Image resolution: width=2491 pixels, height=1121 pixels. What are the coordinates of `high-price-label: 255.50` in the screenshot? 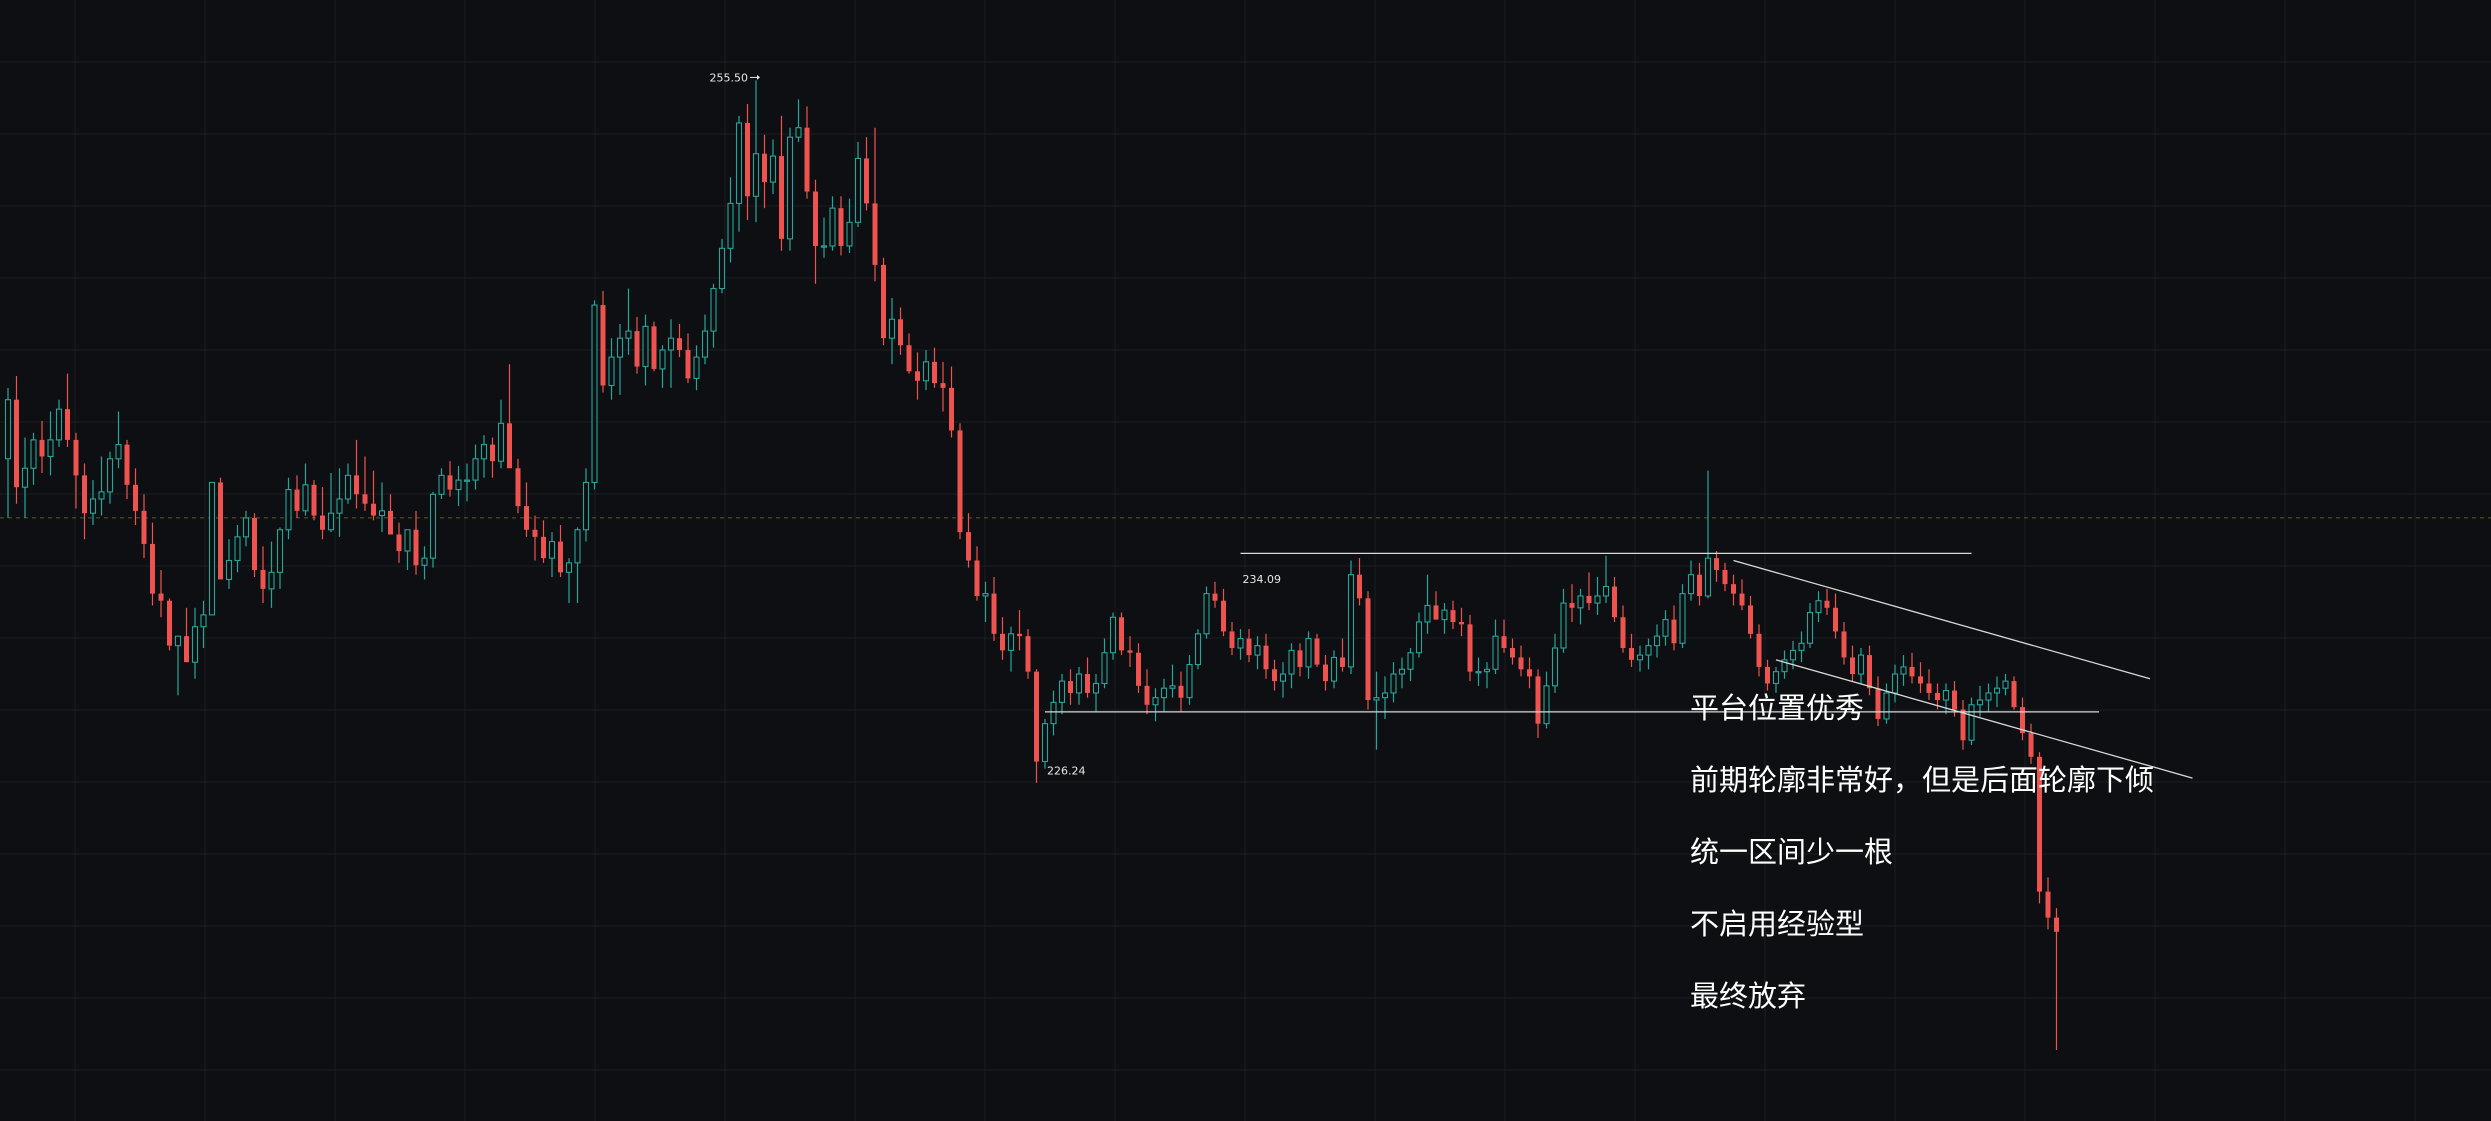 It's located at (729, 77).